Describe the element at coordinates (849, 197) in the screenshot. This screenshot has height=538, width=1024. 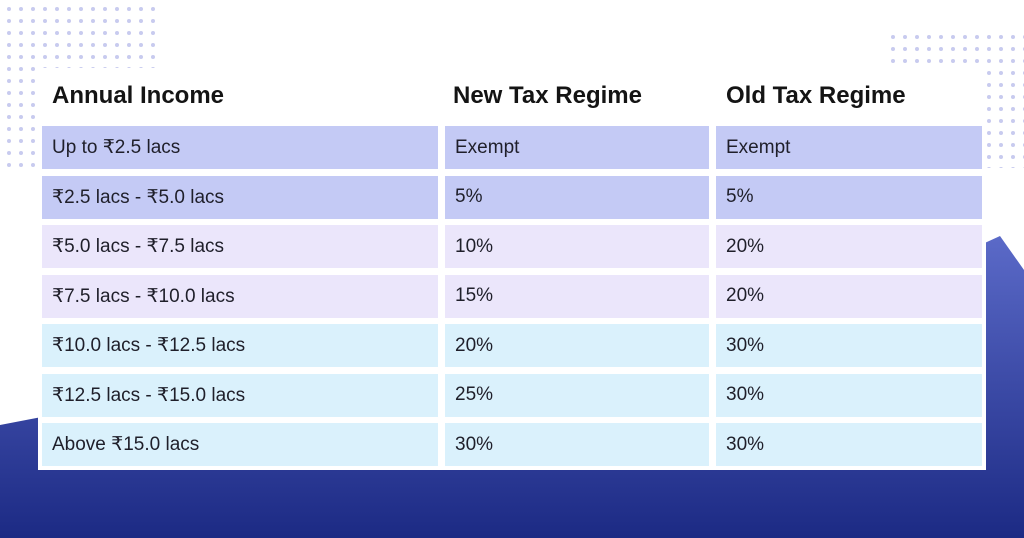
I see `old-regime-rate-cell: 5%` at that location.